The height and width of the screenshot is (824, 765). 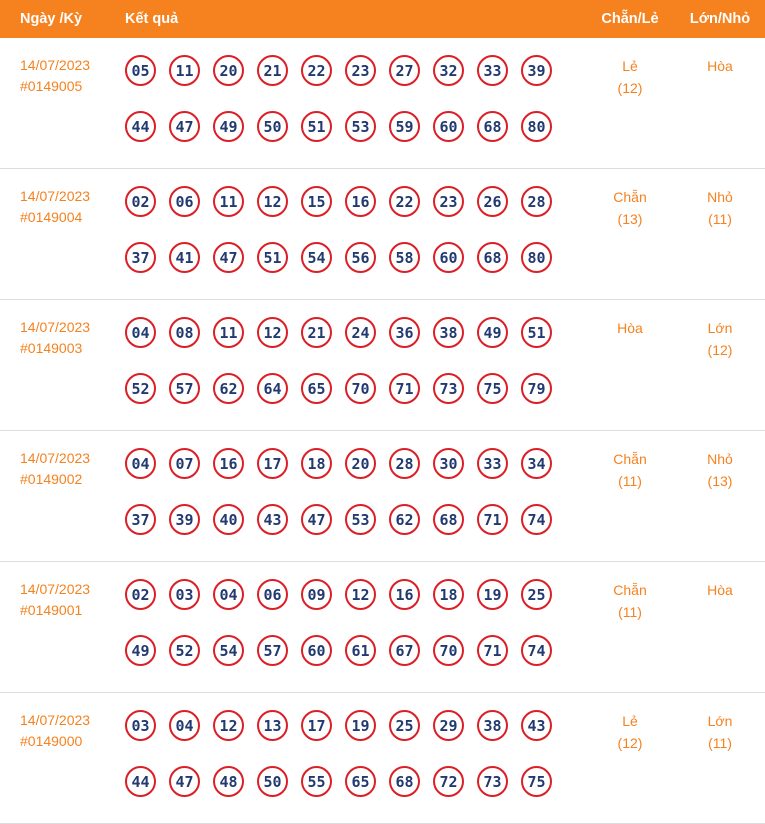 I want to click on lottery-number-ball: 68, so click(x=404, y=781).